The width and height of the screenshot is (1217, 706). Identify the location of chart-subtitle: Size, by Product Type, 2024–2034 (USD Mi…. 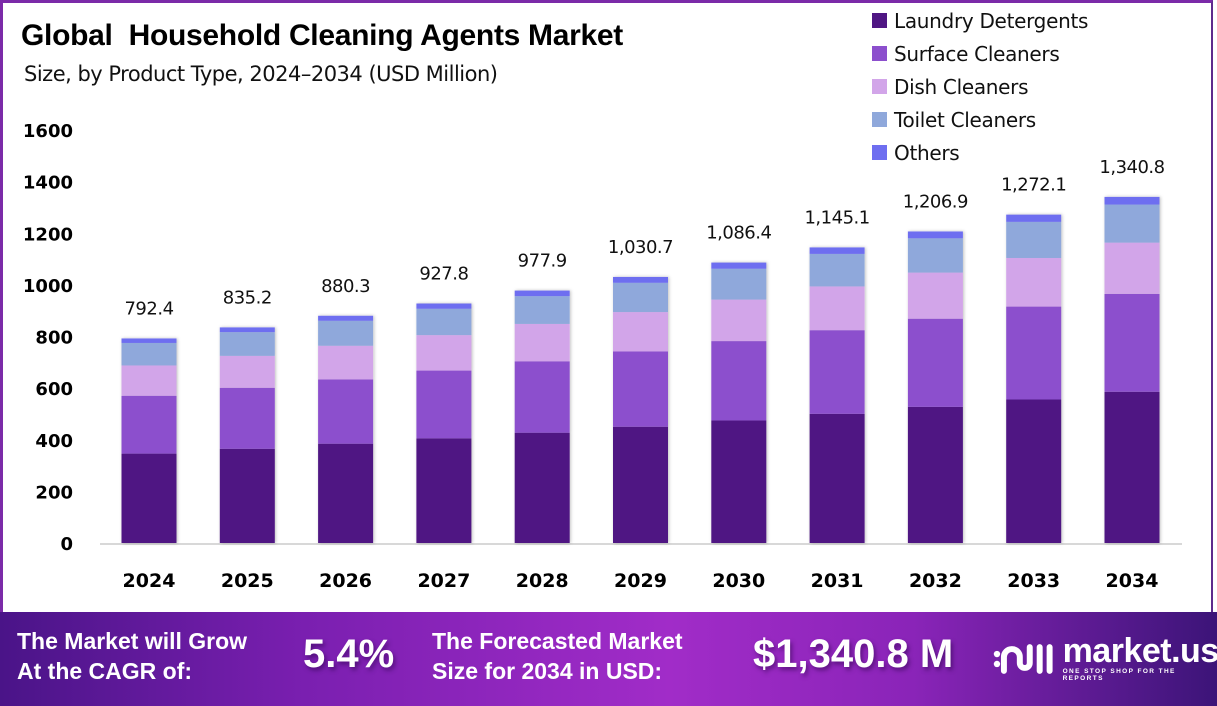
(261, 74).